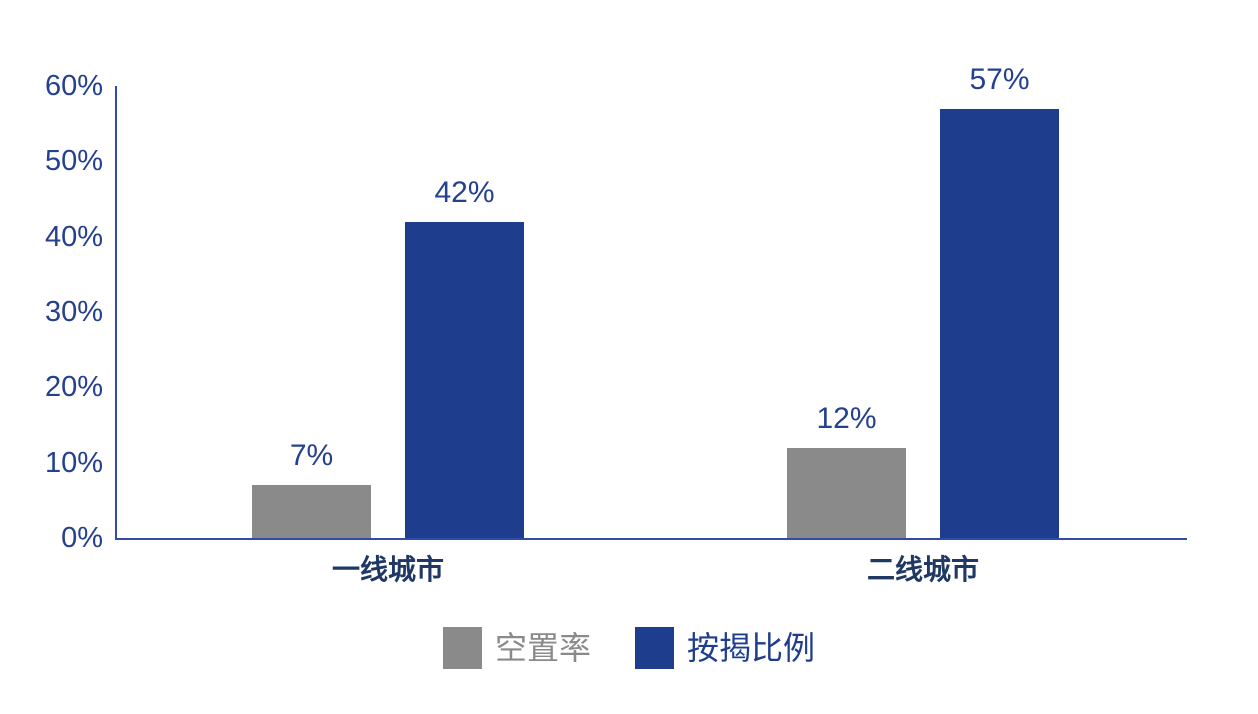  I want to click on value-label: 57%, so click(999, 79).